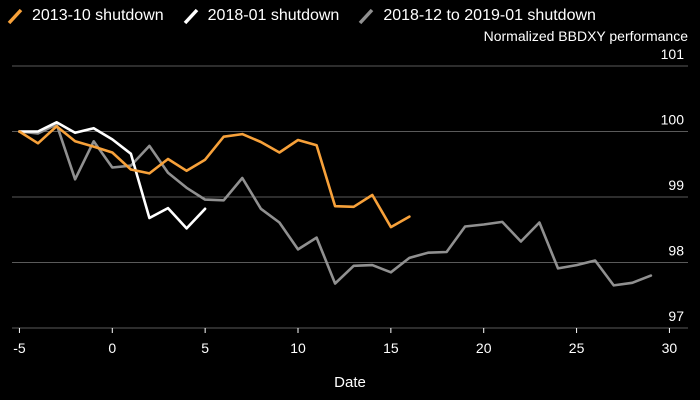 The image size is (700, 400). I want to click on y-tick-label-97: 97, so click(676, 316).